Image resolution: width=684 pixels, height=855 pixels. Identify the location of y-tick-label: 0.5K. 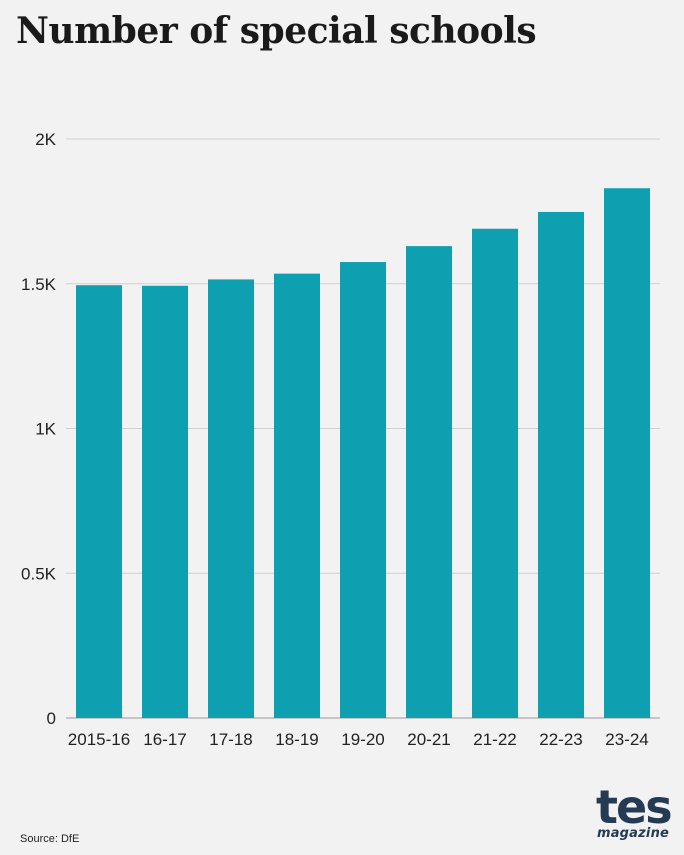
(39, 573).